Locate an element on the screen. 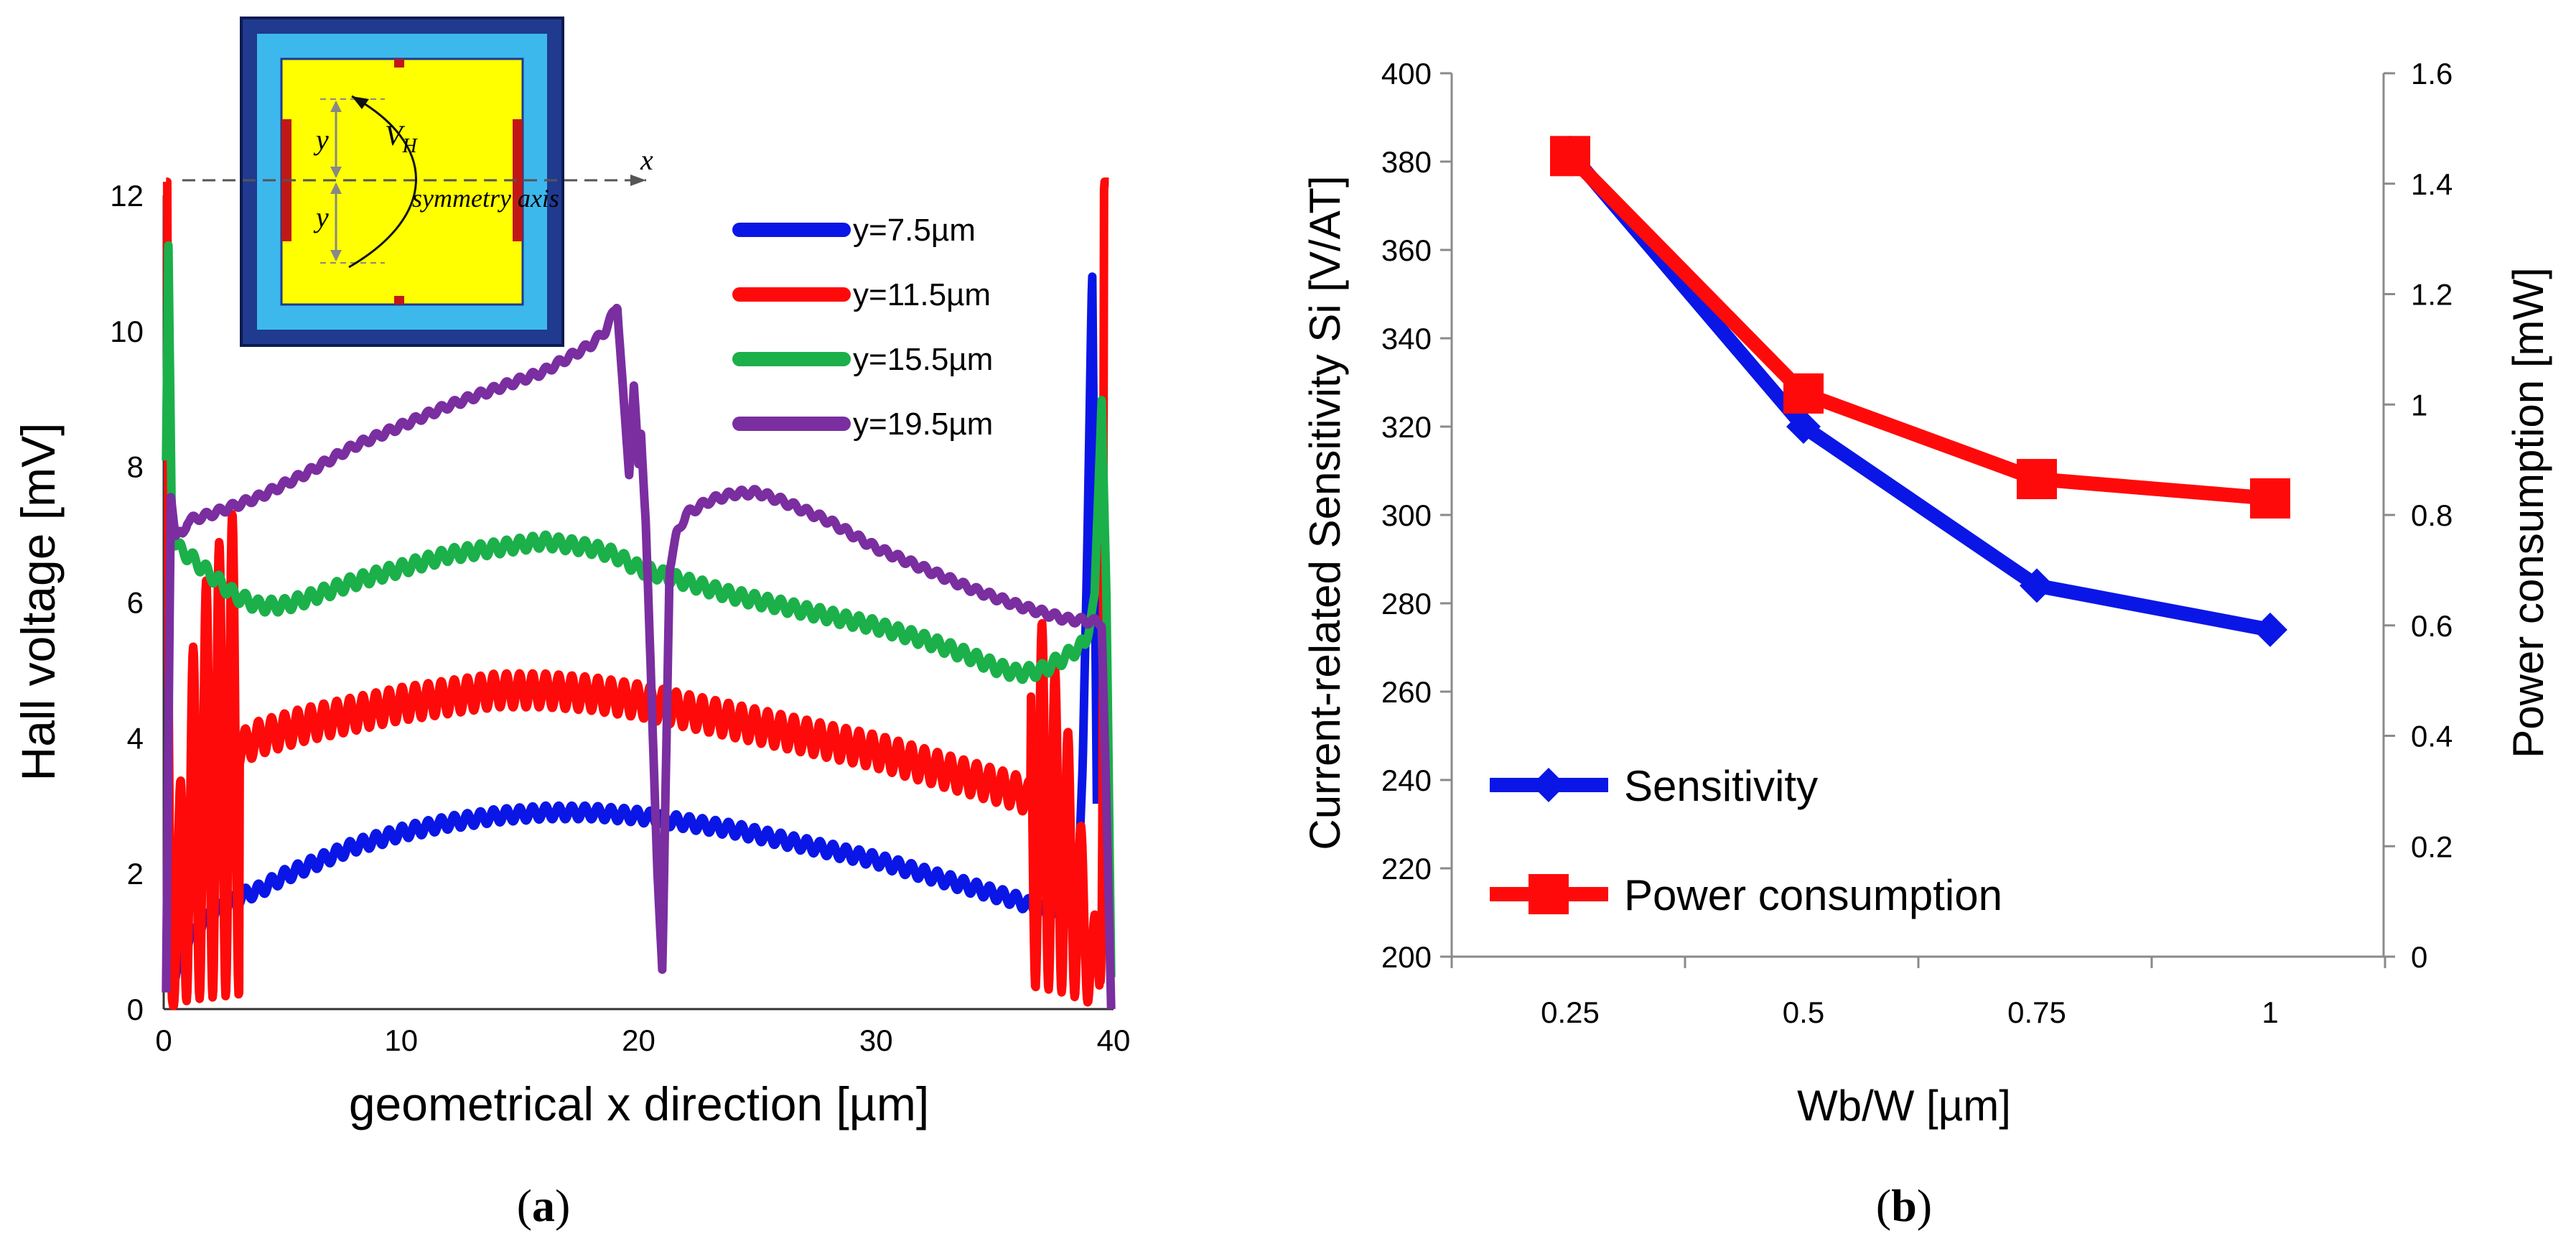 The height and width of the screenshot is (1254, 2576). inset-yellow-active-area is located at coordinates (402, 181).